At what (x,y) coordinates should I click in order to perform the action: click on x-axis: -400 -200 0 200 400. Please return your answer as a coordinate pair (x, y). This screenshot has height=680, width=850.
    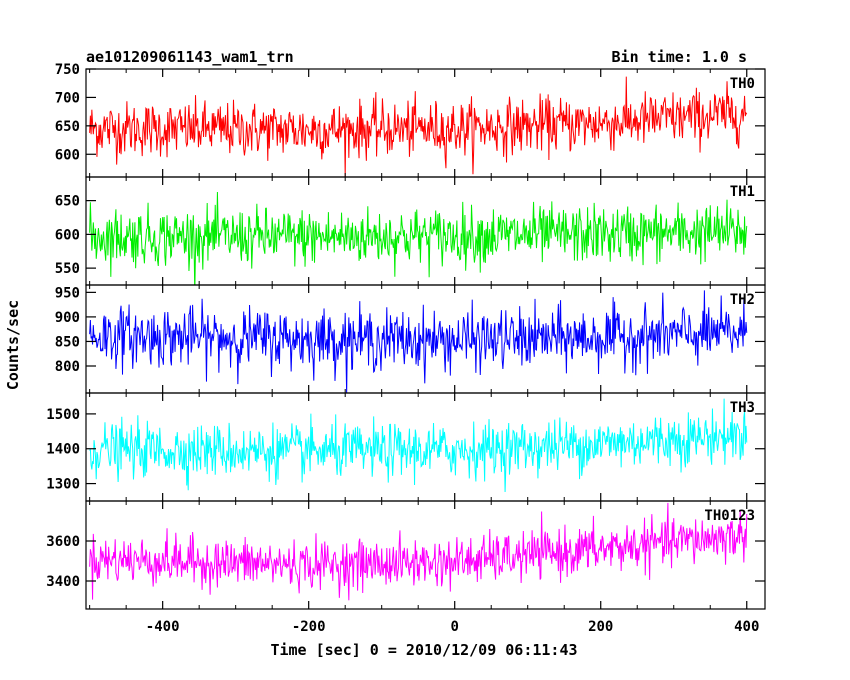
    Looking at the image, I should click on (453, 627).